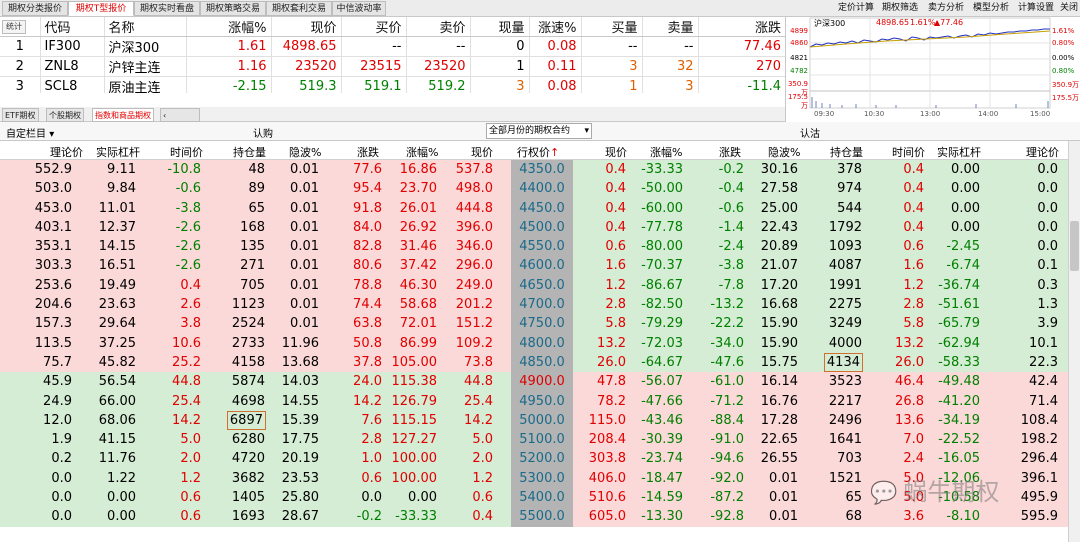  I want to click on col-put-change: 涨跌, so click(730, 152).